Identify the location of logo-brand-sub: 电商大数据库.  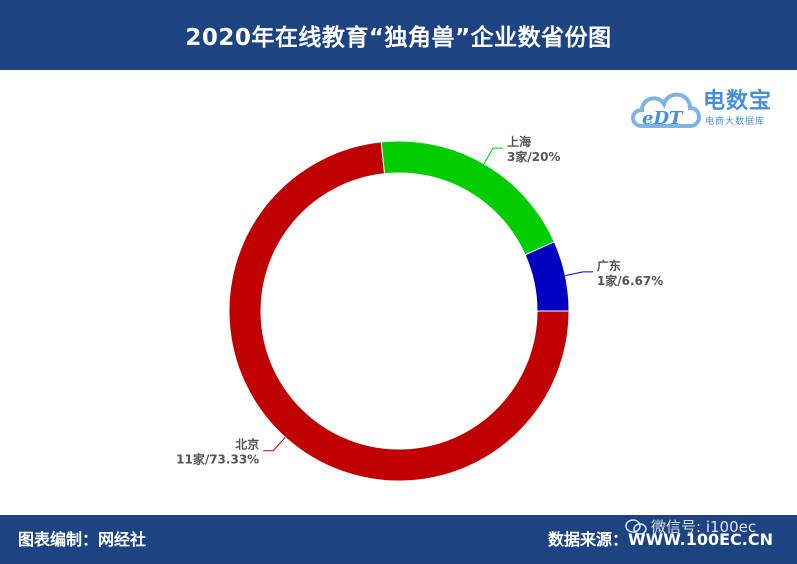
(735, 122).